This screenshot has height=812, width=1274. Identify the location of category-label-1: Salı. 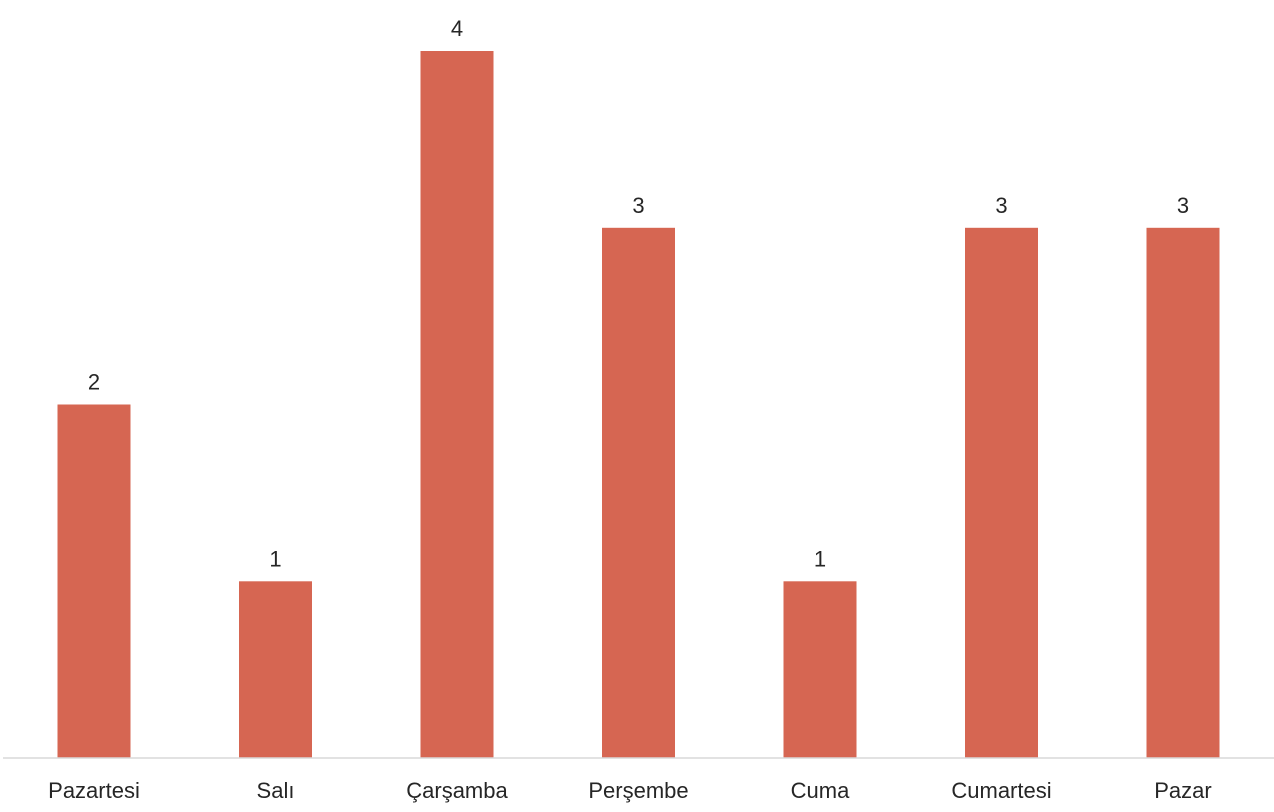
(276, 790).